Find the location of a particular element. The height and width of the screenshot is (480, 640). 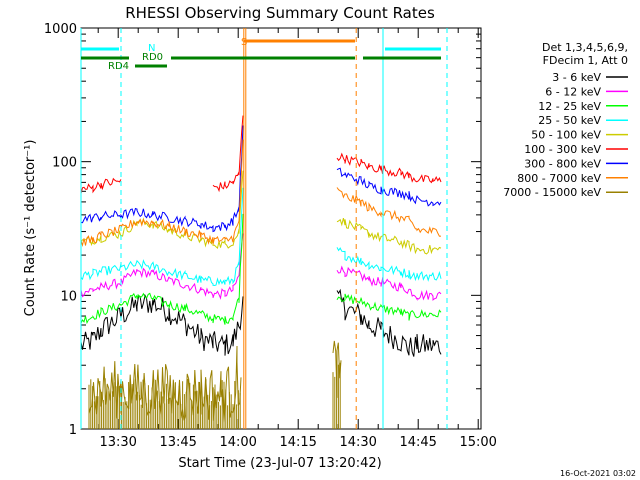

x-tick-label: 14:45 is located at coordinates (417, 442).